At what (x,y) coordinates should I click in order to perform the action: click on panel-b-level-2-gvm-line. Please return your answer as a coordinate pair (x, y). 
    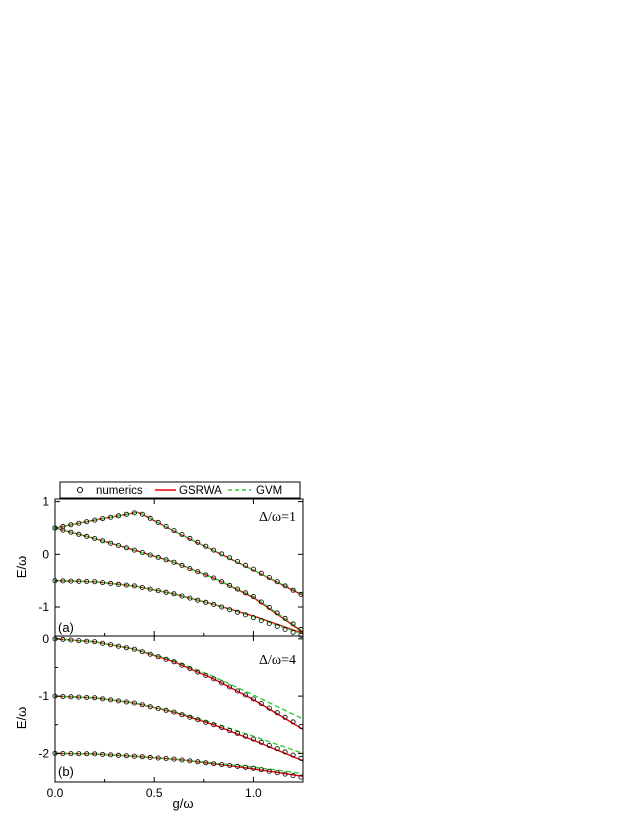
    Looking at the image, I should click on (179, 725).